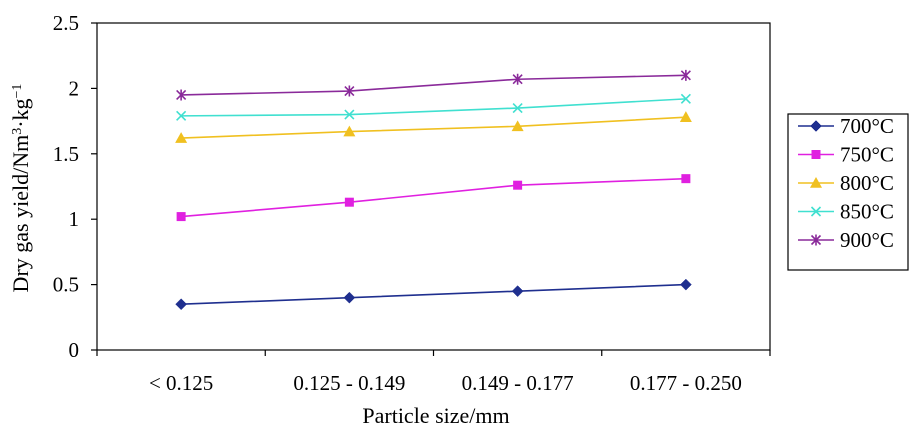 The width and height of the screenshot is (910, 430). What do you see at coordinates (20, 112) in the screenshot?
I see `y-axis-title-mid: ·kg` at bounding box center [20, 112].